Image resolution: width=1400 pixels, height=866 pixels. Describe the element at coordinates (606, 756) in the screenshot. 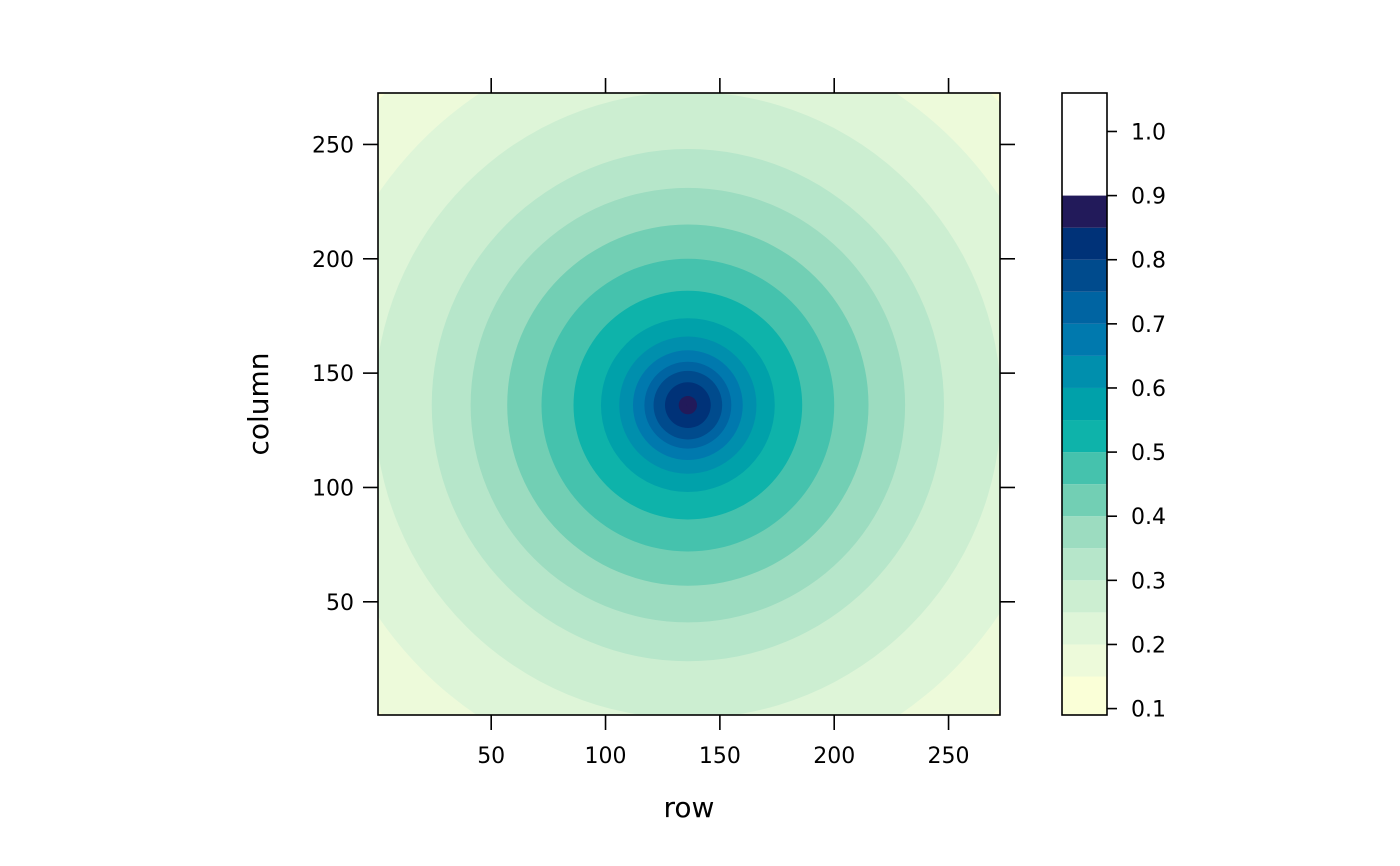

I see `x-tick-label: 100` at that location.